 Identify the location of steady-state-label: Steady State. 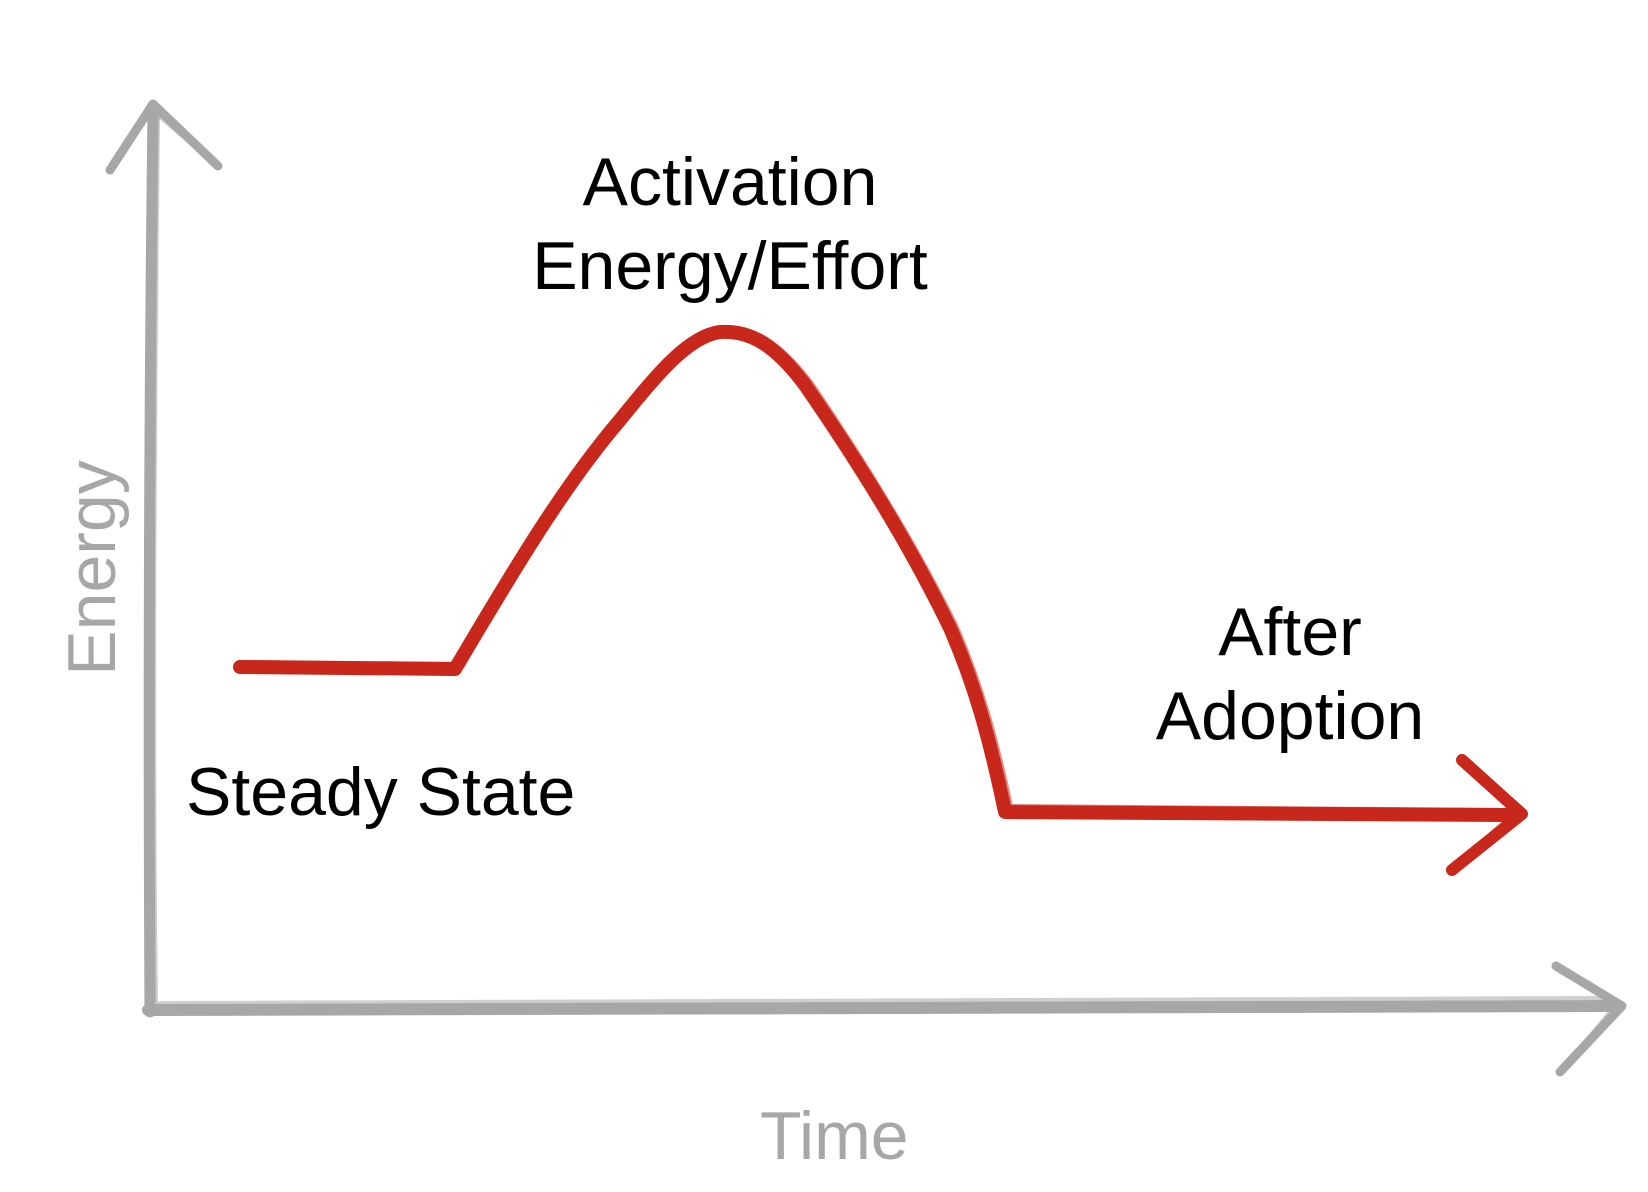
(381, 792).